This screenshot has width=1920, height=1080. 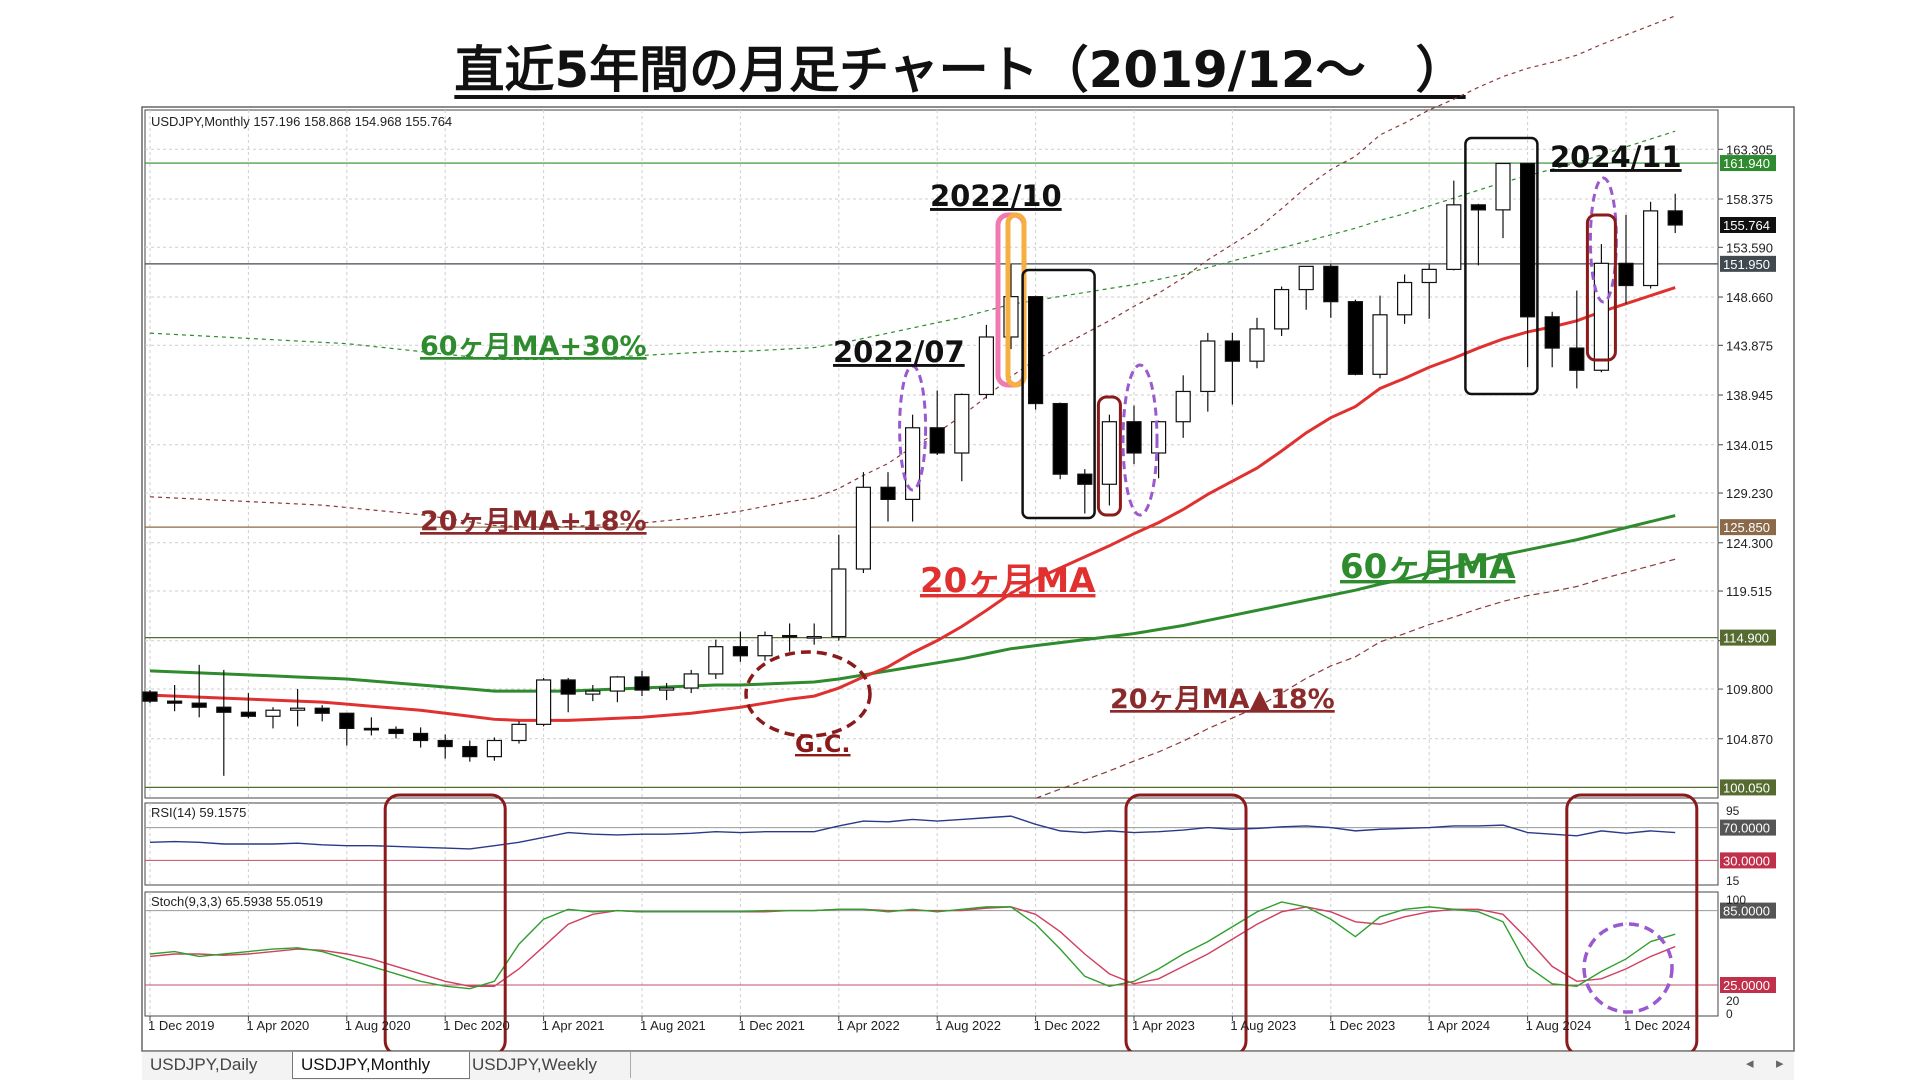 I want to click on x-tick-label: 1 Apr 2021, so click(x=573, y=1025).